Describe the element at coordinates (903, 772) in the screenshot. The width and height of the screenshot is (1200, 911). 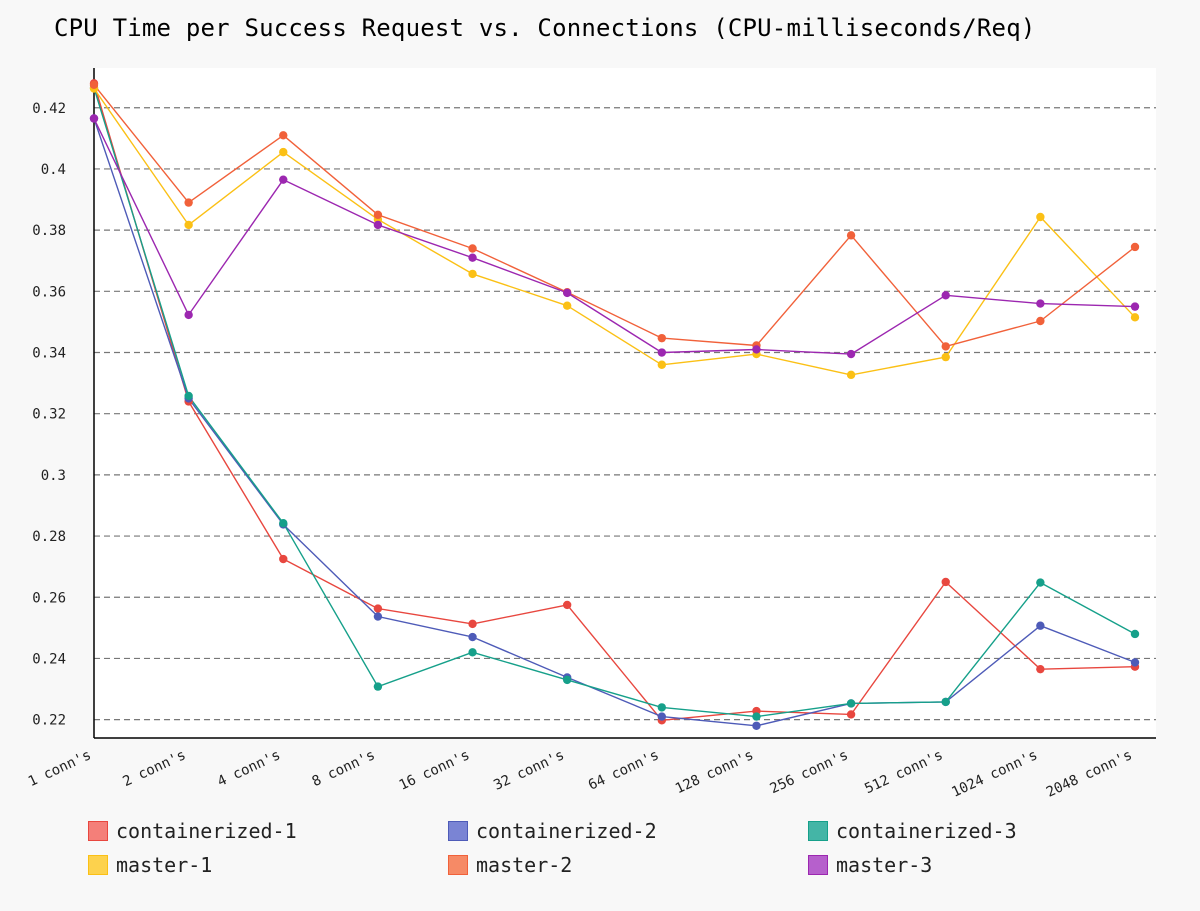
I see `x-tick-label: 512 conn's` at that location.